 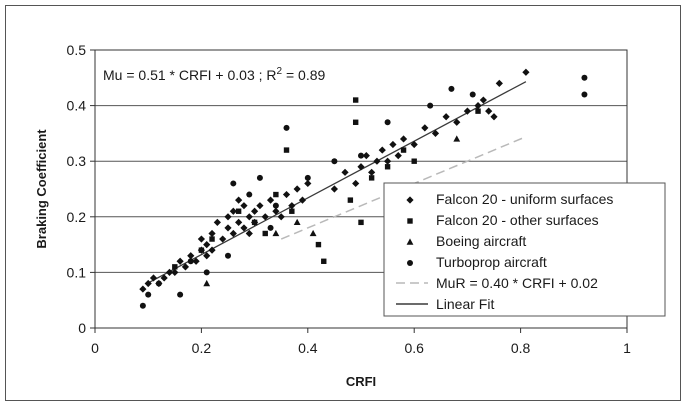 What do you see at coordinates (77, 106) in the screenshot?
I see `y-tick-label: 0.4` at bounding box center [77, 106].